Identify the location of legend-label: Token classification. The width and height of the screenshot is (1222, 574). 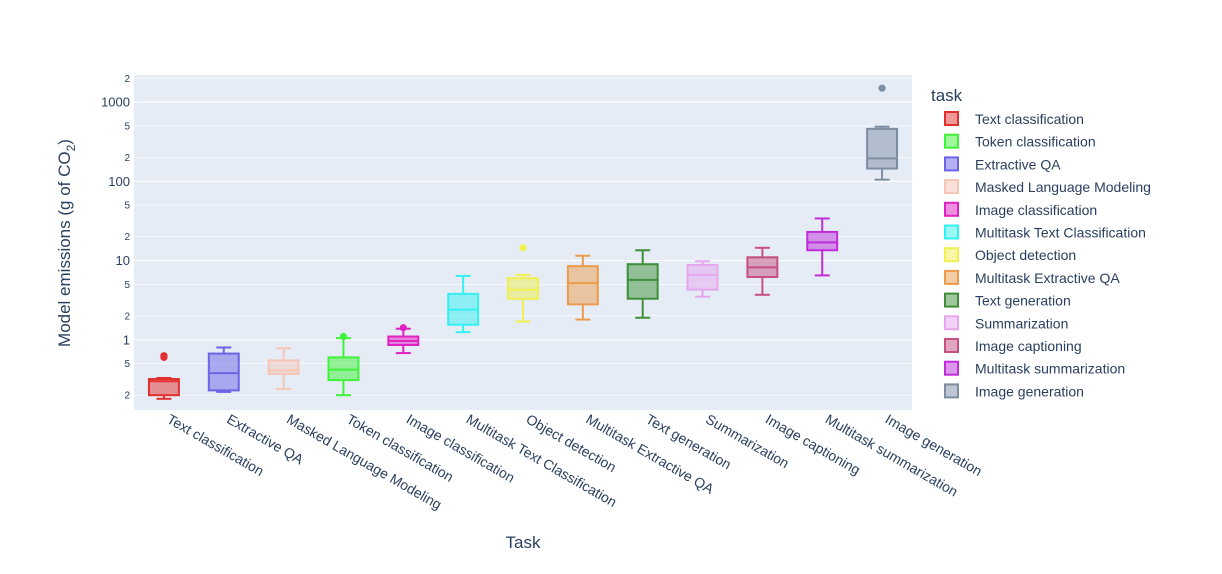
(1035, 142).